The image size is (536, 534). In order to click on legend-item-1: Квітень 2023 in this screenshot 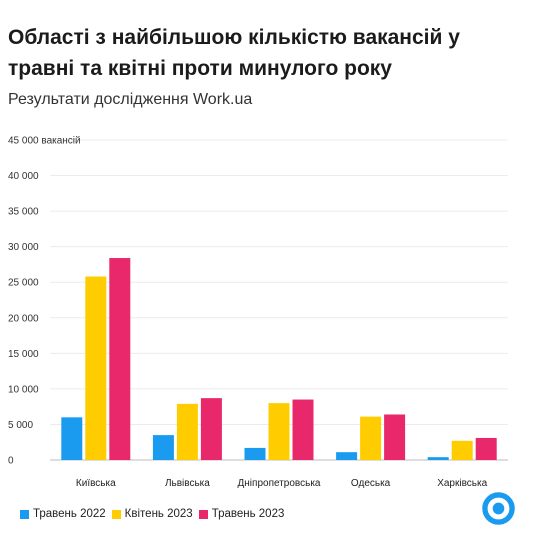, I will do `click(152, 514)`.